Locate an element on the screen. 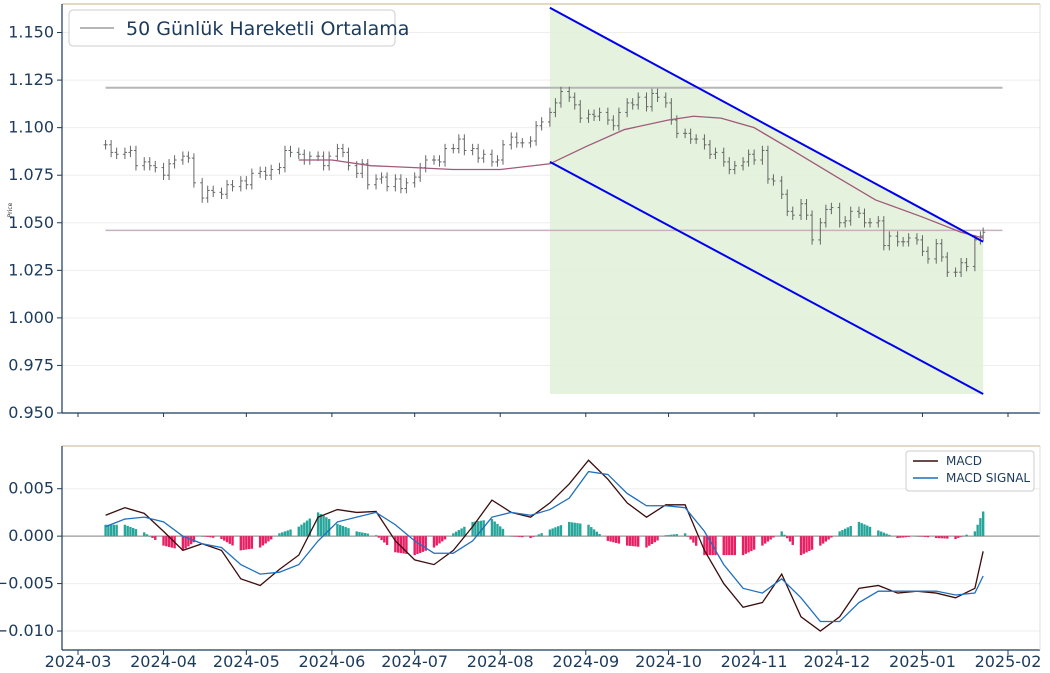  moving-average-line is located at coordinates (641, 177).